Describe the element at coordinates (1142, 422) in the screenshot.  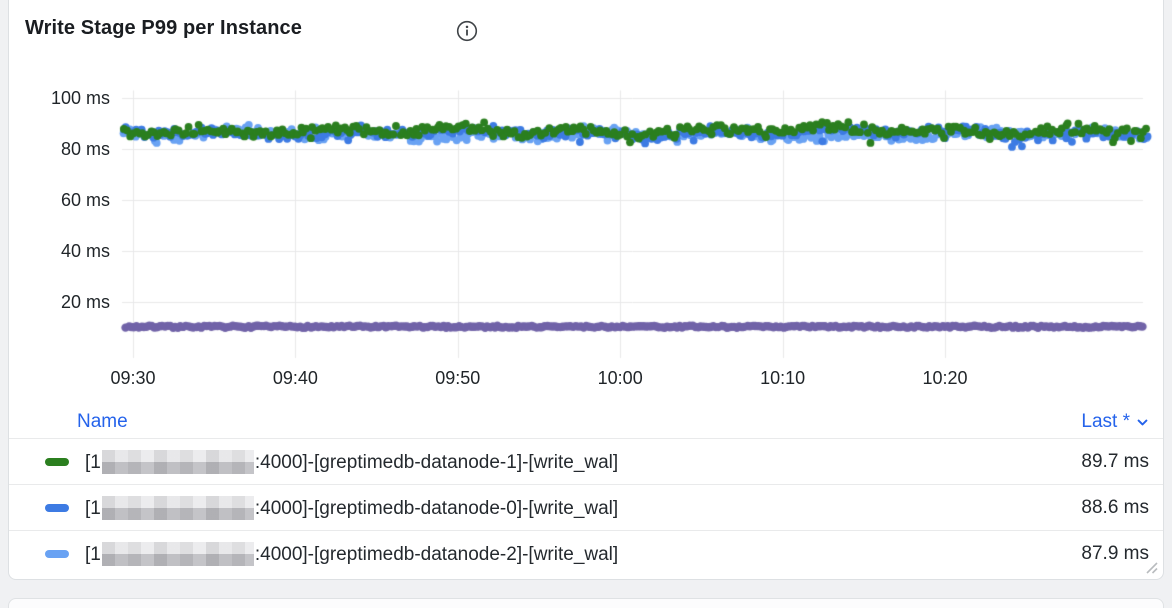
I see `chevron-down-icon` at that location.